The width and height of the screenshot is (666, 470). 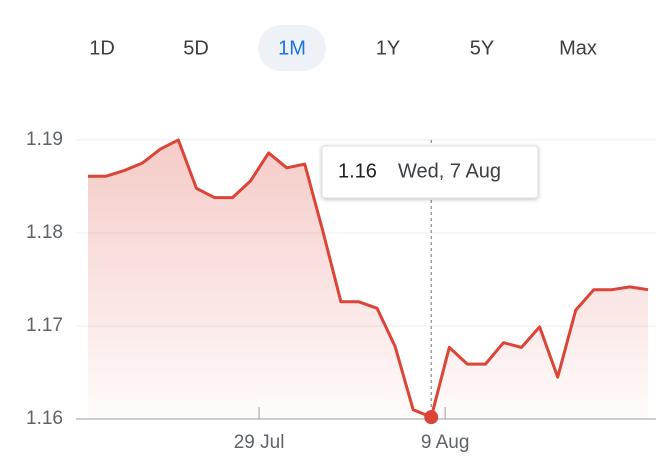 I want to click on tooltip: 1.16 Wed, 7 Aug, so click(x=430, y=172).